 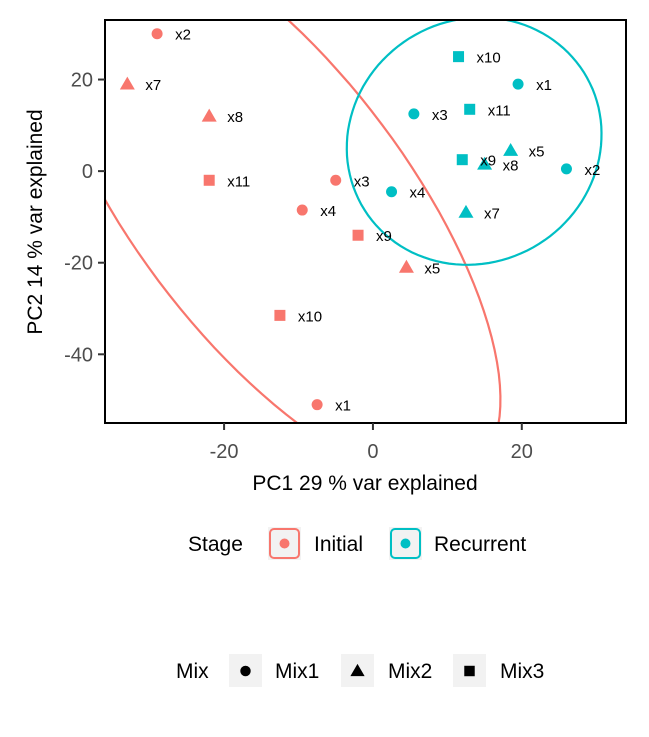 I want to click on point-initial-x2, so click(x=157, y=34).